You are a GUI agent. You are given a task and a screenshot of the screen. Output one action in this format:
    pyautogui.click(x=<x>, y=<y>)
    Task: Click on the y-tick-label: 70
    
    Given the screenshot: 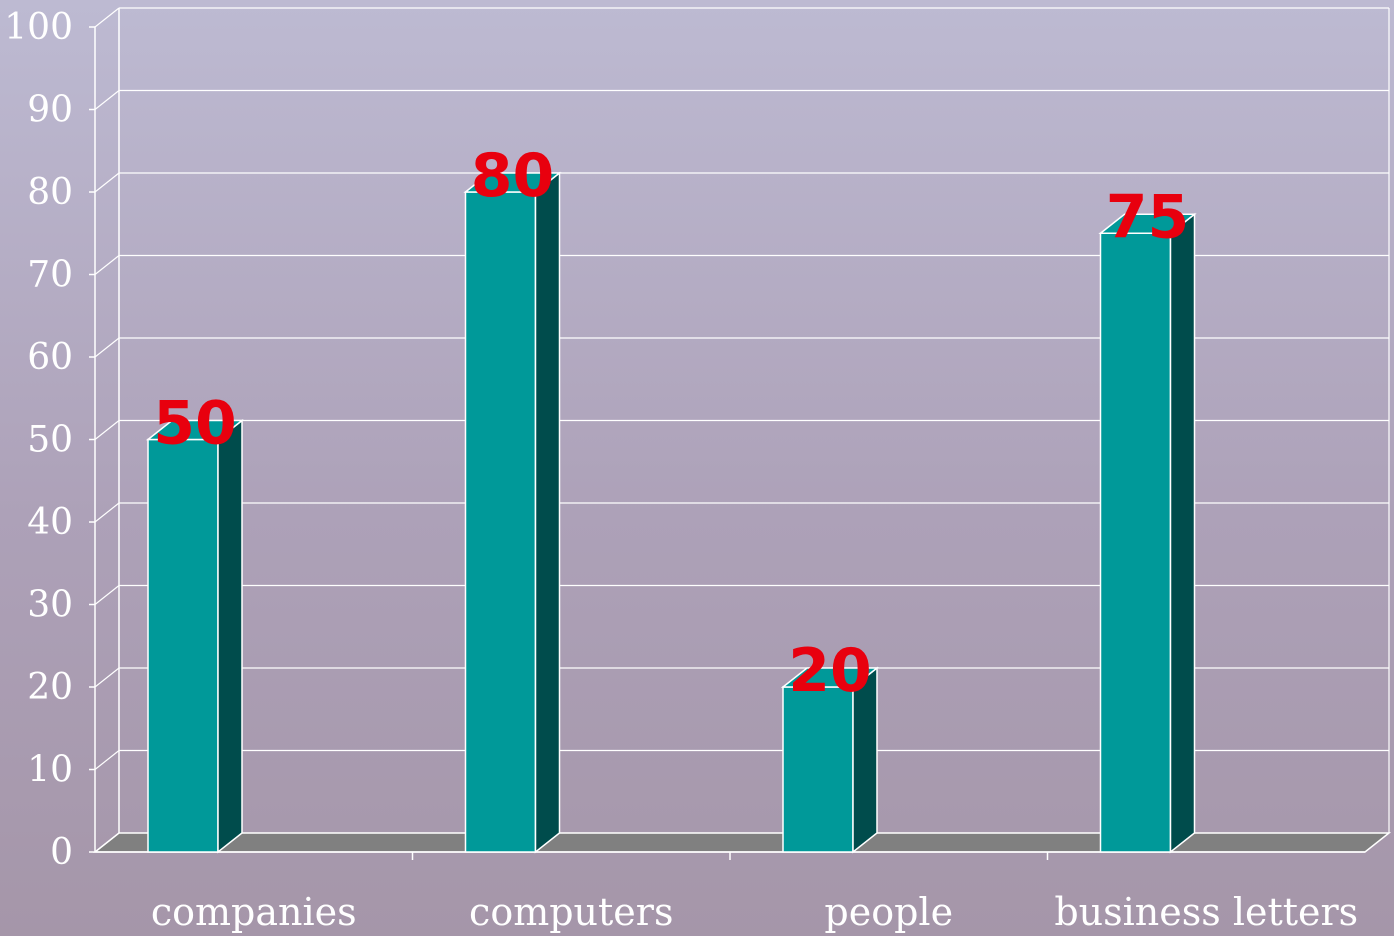 What is the action you would take?
    pyautogui.click(x=50, y=275)
    